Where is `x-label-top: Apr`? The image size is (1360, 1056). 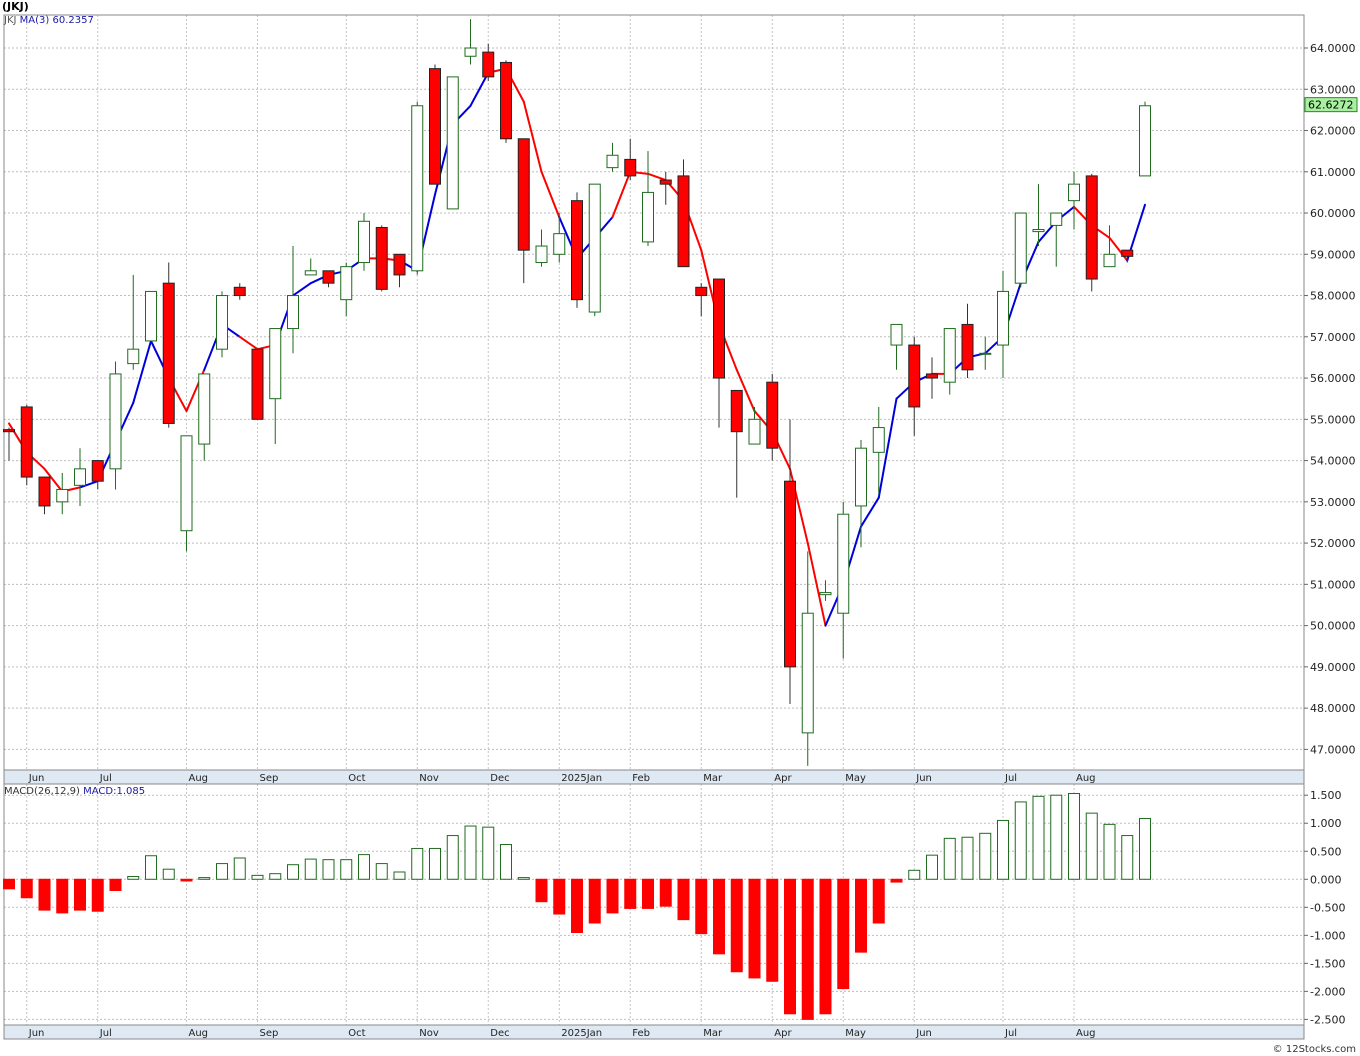
x-label-top: Apr is located at coordinates (783, 778).